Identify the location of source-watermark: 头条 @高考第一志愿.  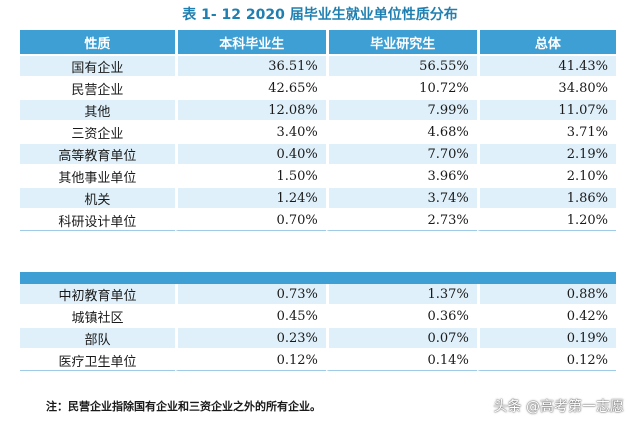
(558, 407).